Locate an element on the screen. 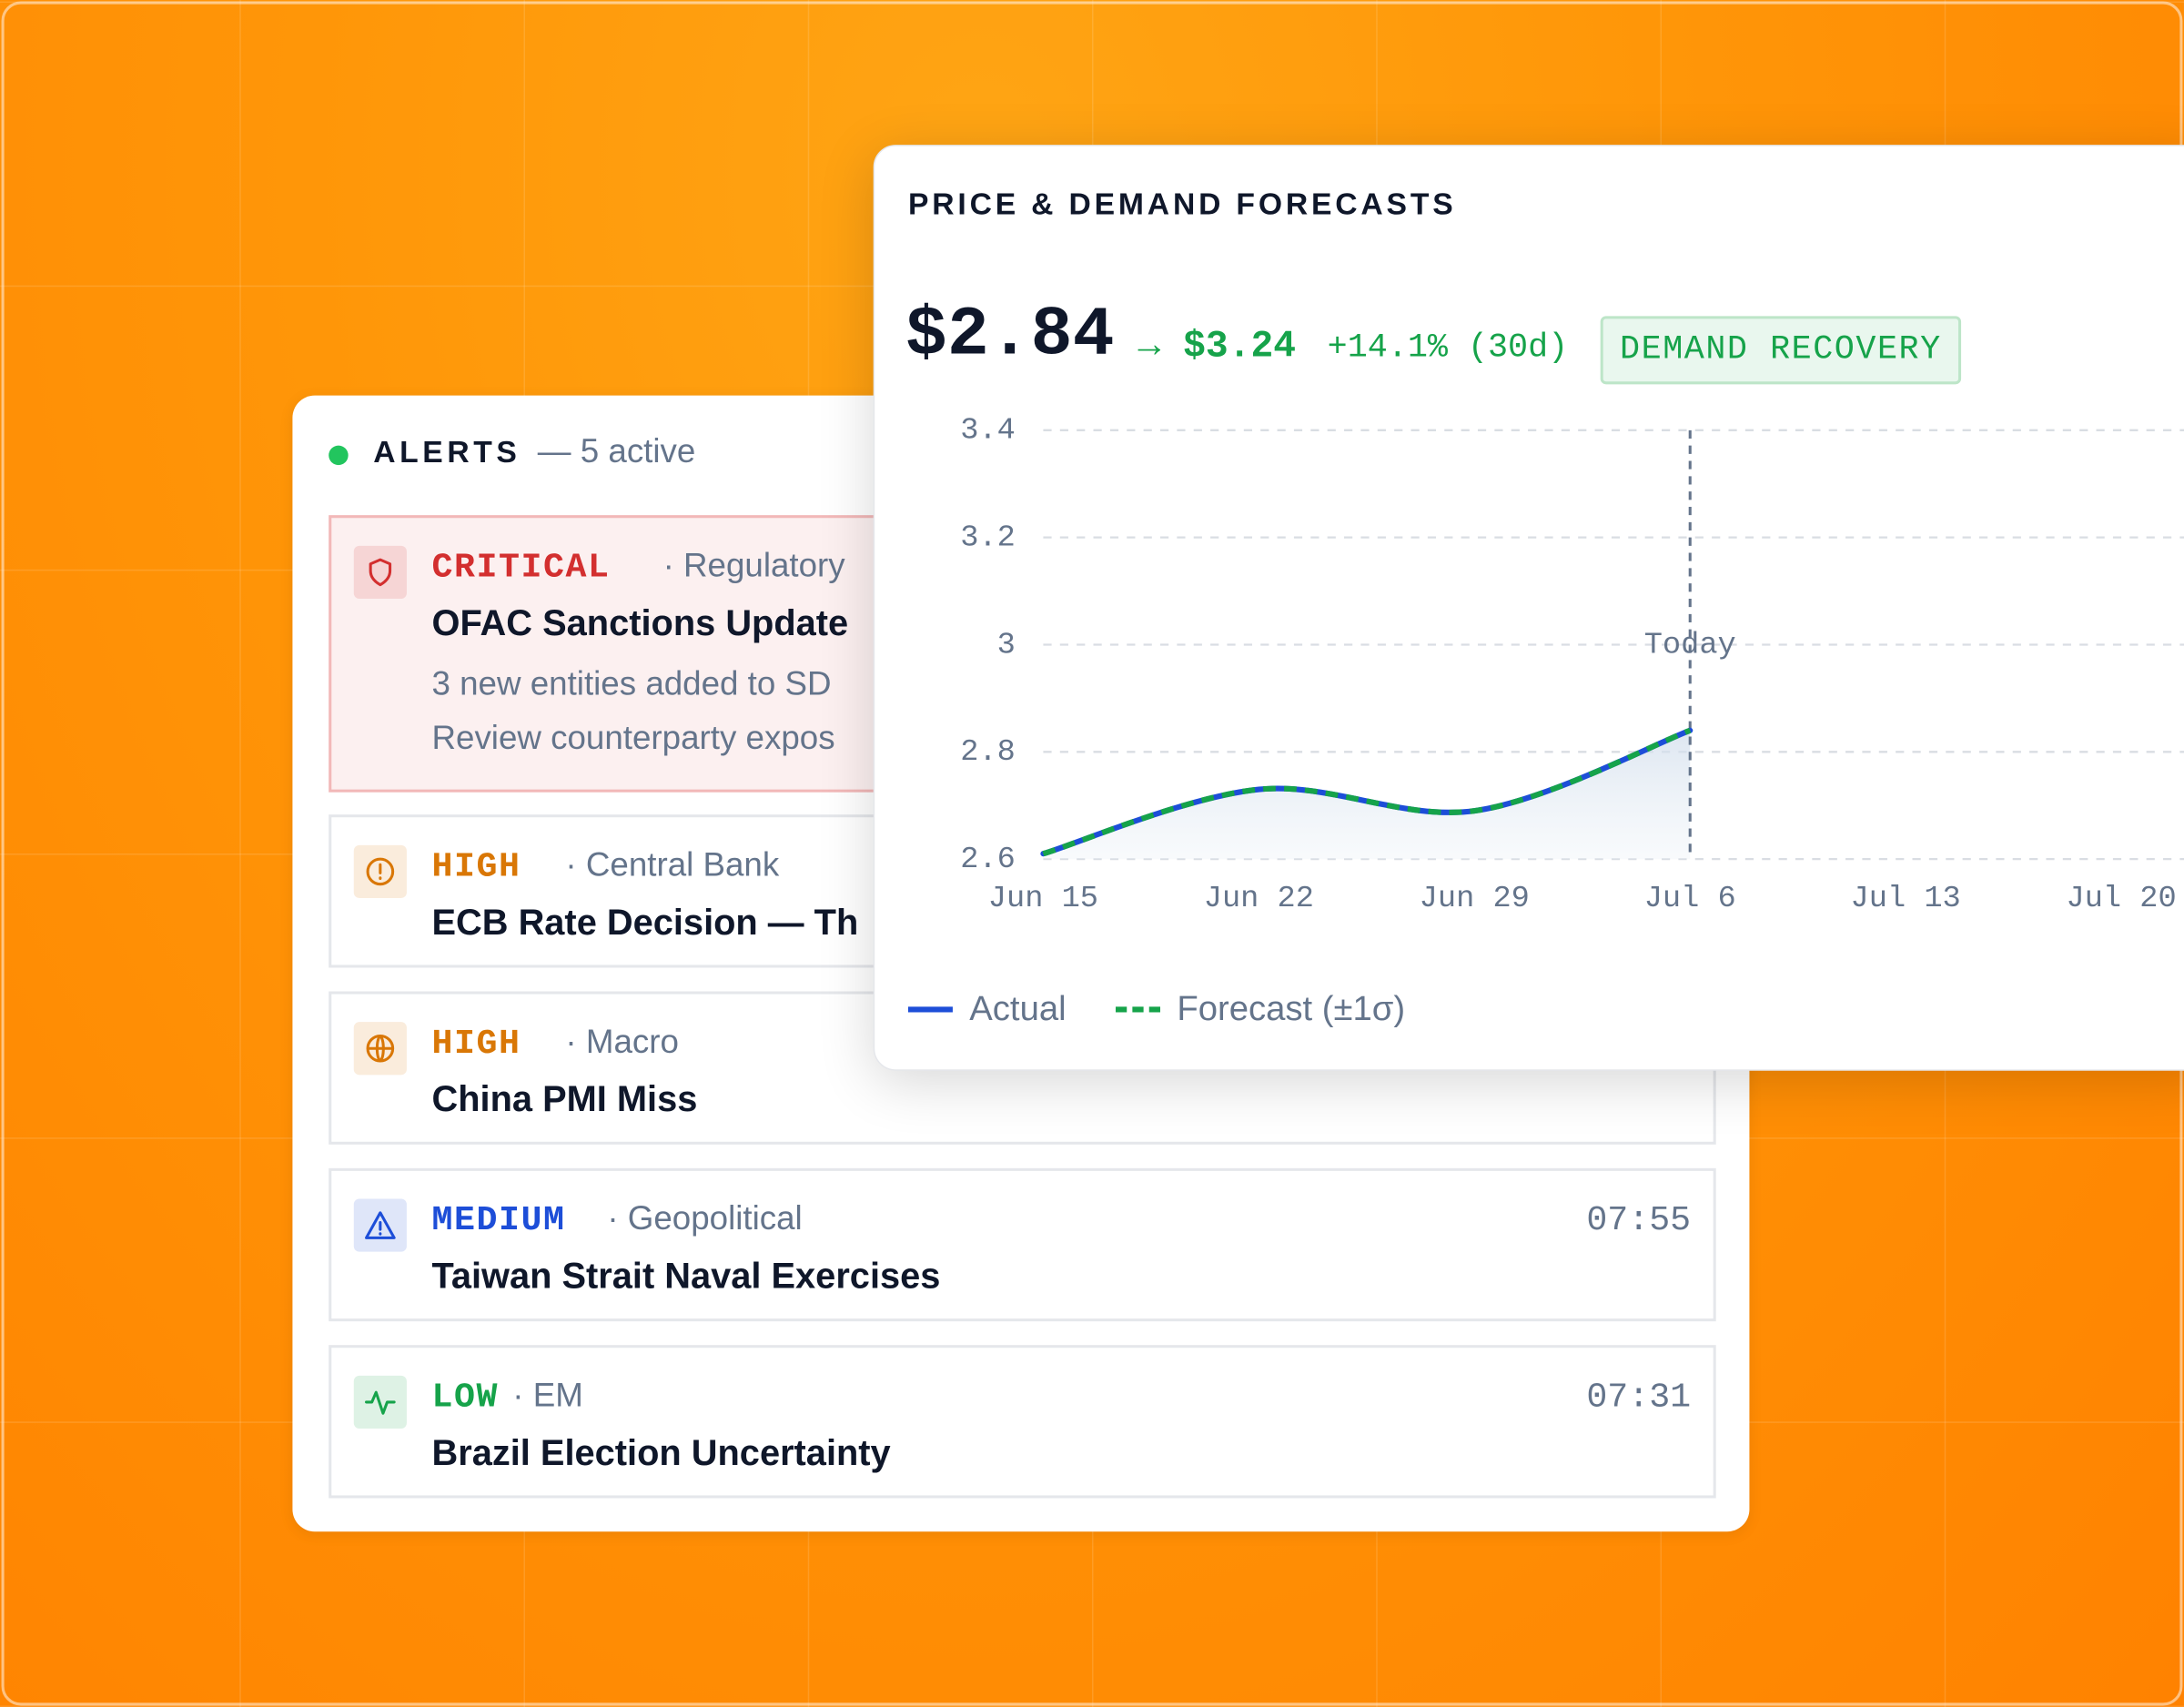 The image size is (2184, 1707). alert-detail: 3 new entities added to SD is located at coordinates (632, 684).